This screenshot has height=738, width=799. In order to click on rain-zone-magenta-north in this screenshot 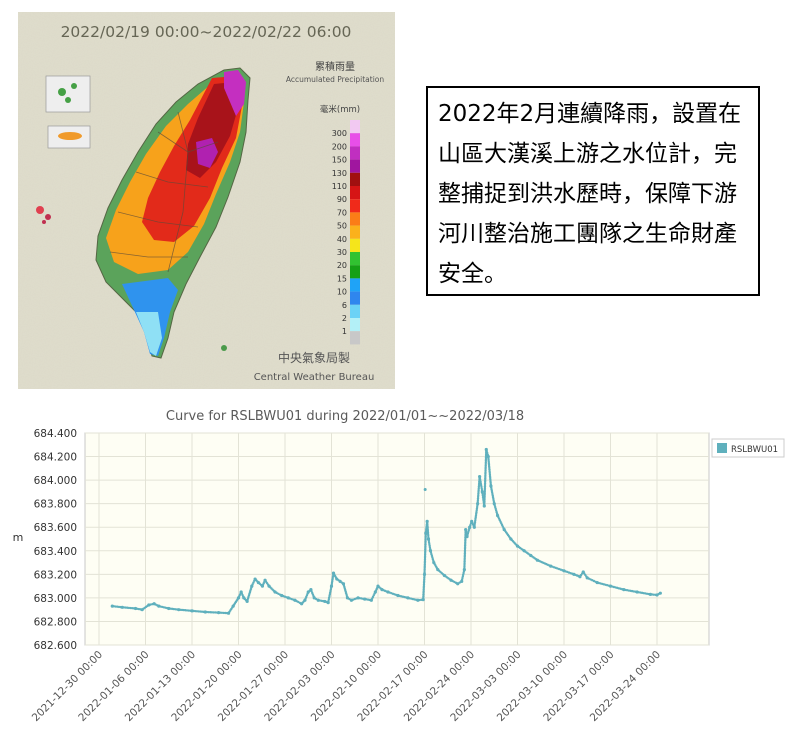, I will do `click(235, 93)`.